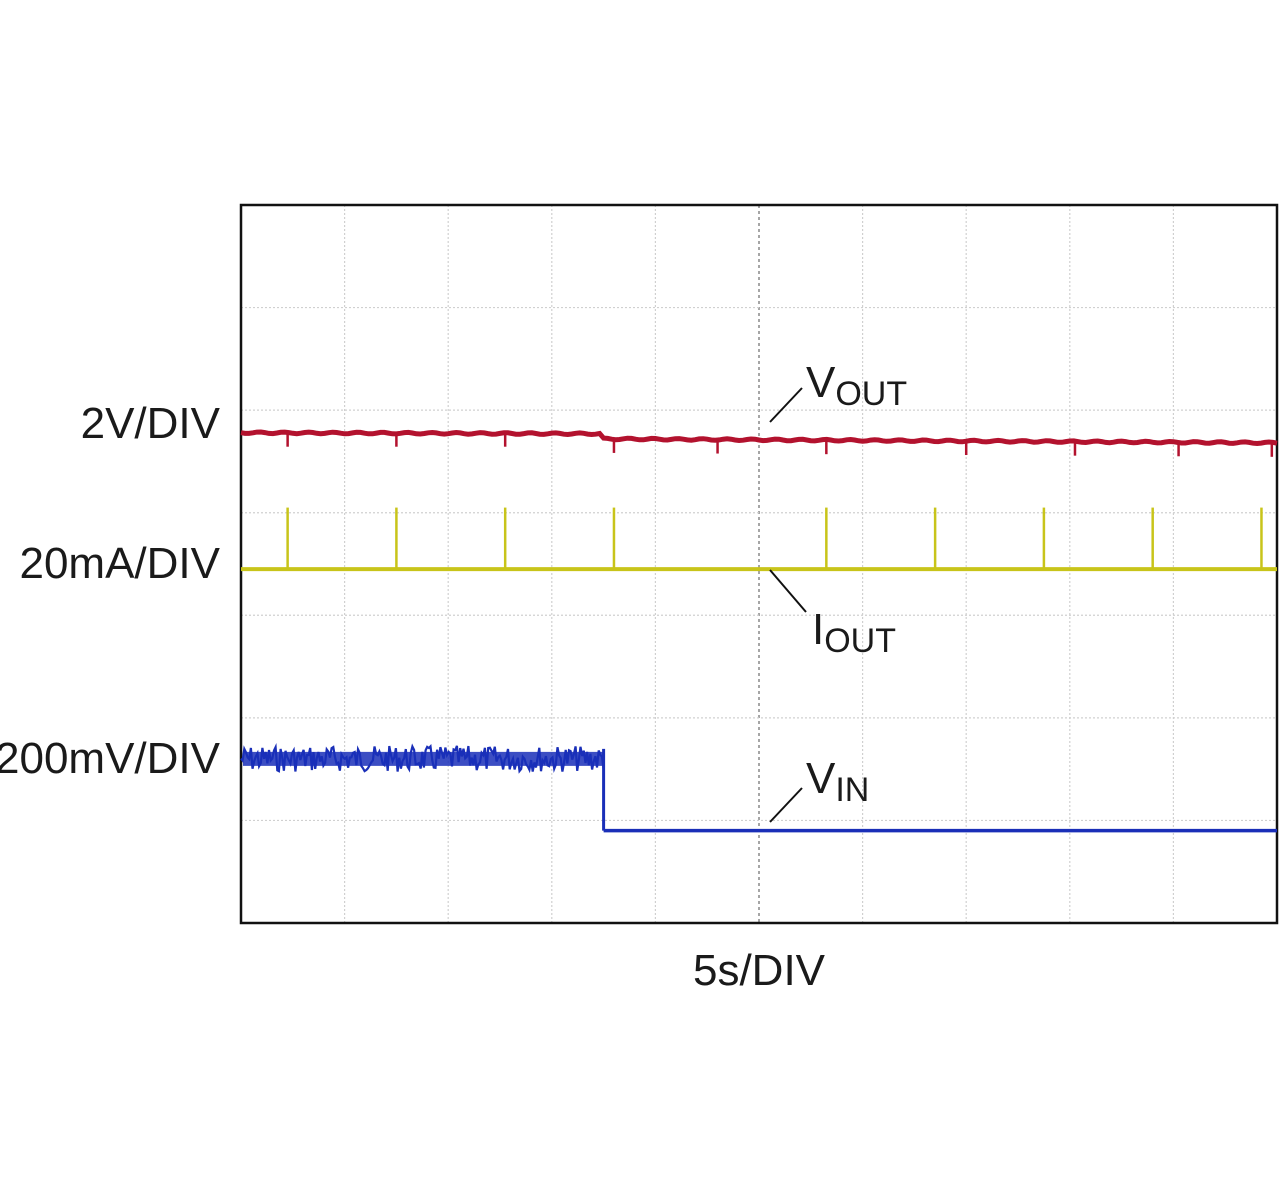 The height and width of the screenshot is (1190, 1280). Describe the element at coordinates (860, 641) in the screenshot. I see `iout-label-sub: OUT` at that location.